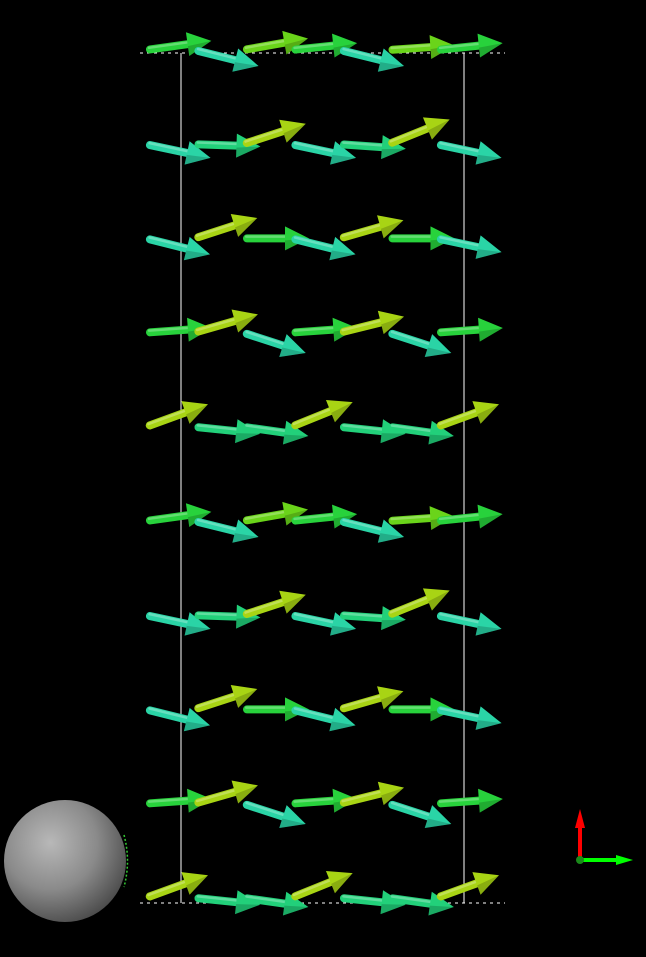 Image resolution: width=646 pixels, height=957 pixels. Describe the element at coordinates (580, 860) in the screenshot. I see `axis-origin` at that location.